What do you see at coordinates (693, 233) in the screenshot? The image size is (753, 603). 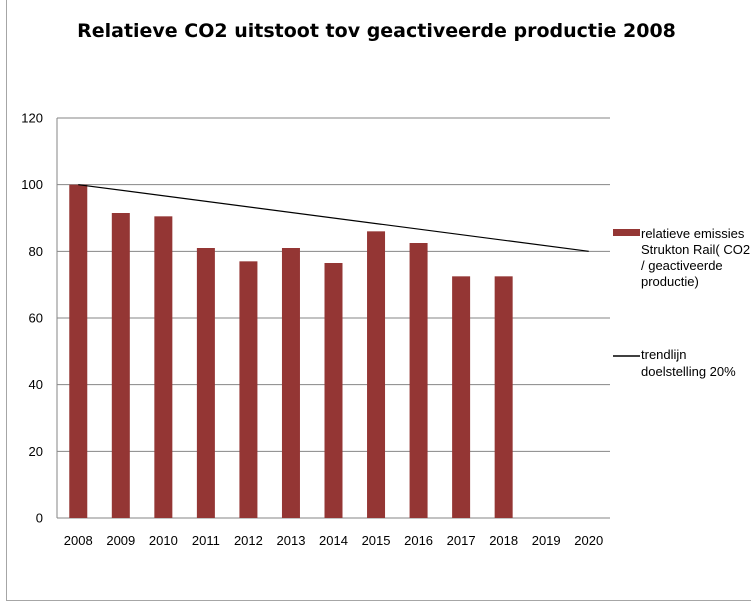 I see `legend-label-emissies: relatieve emissies` at bounding box center [693, 233].